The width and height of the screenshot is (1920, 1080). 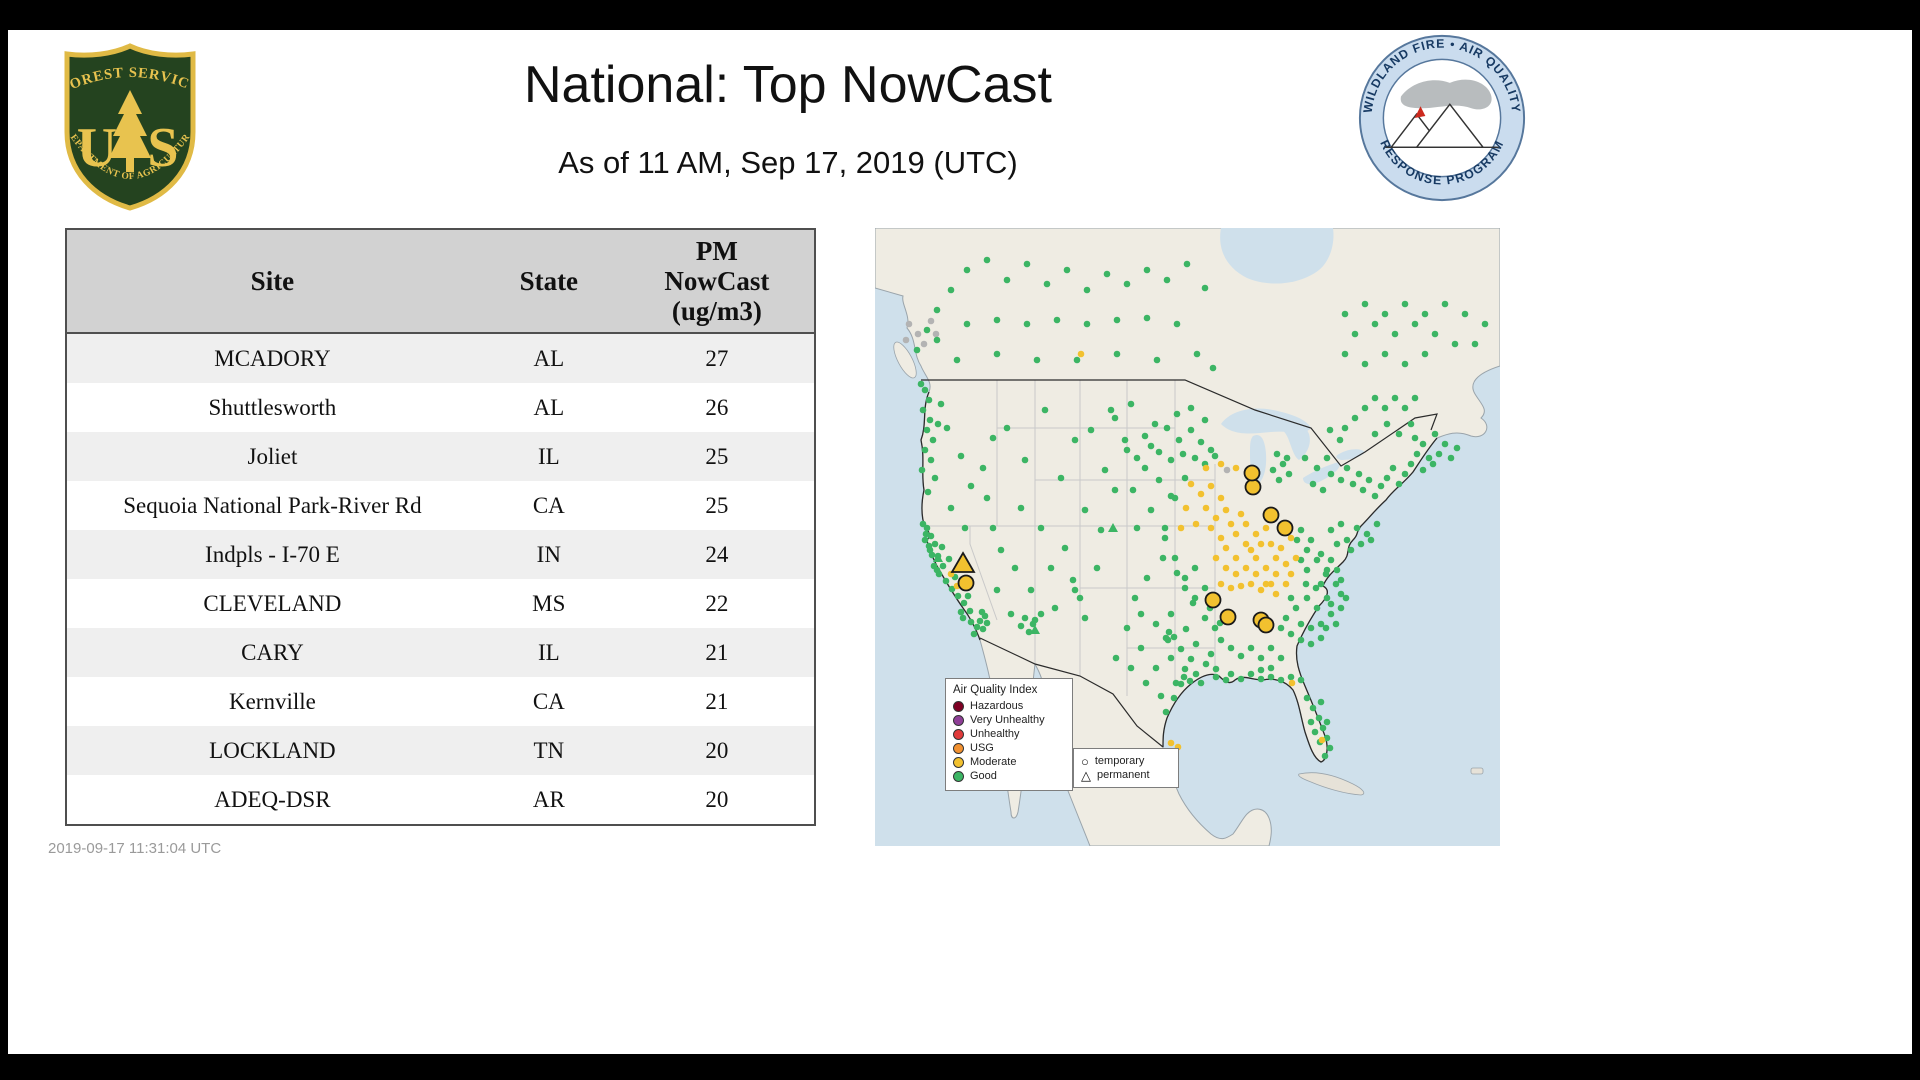 I want to click on aqi-category-label: Good, so click(x=983, y=776).